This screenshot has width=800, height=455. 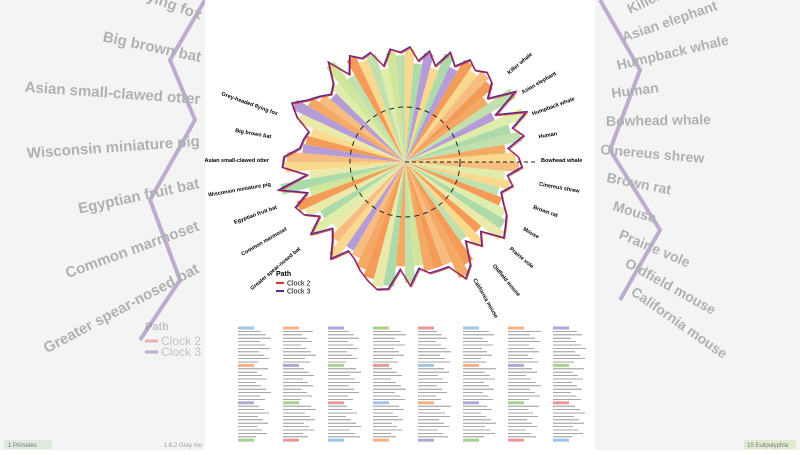 I want to click on species-label: Killer whale, so click(x=520, y=64).